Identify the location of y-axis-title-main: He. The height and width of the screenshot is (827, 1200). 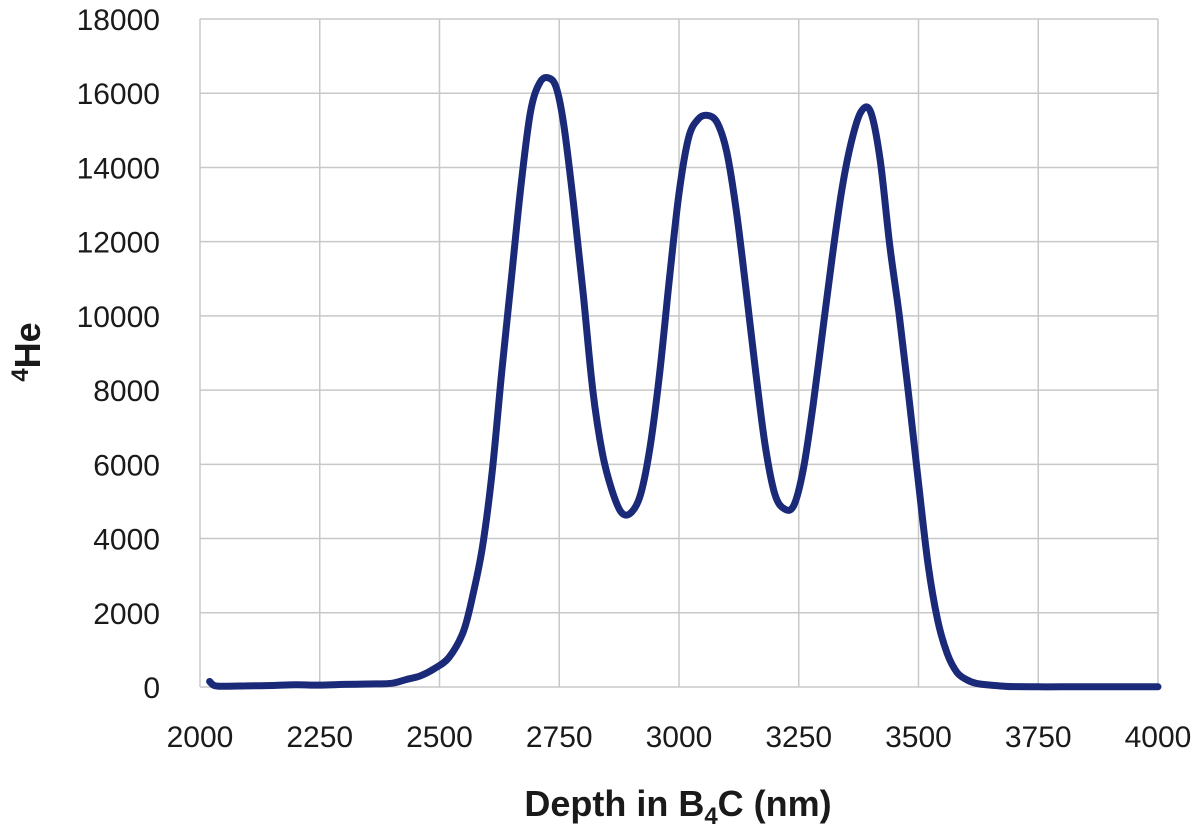
(27, 345).